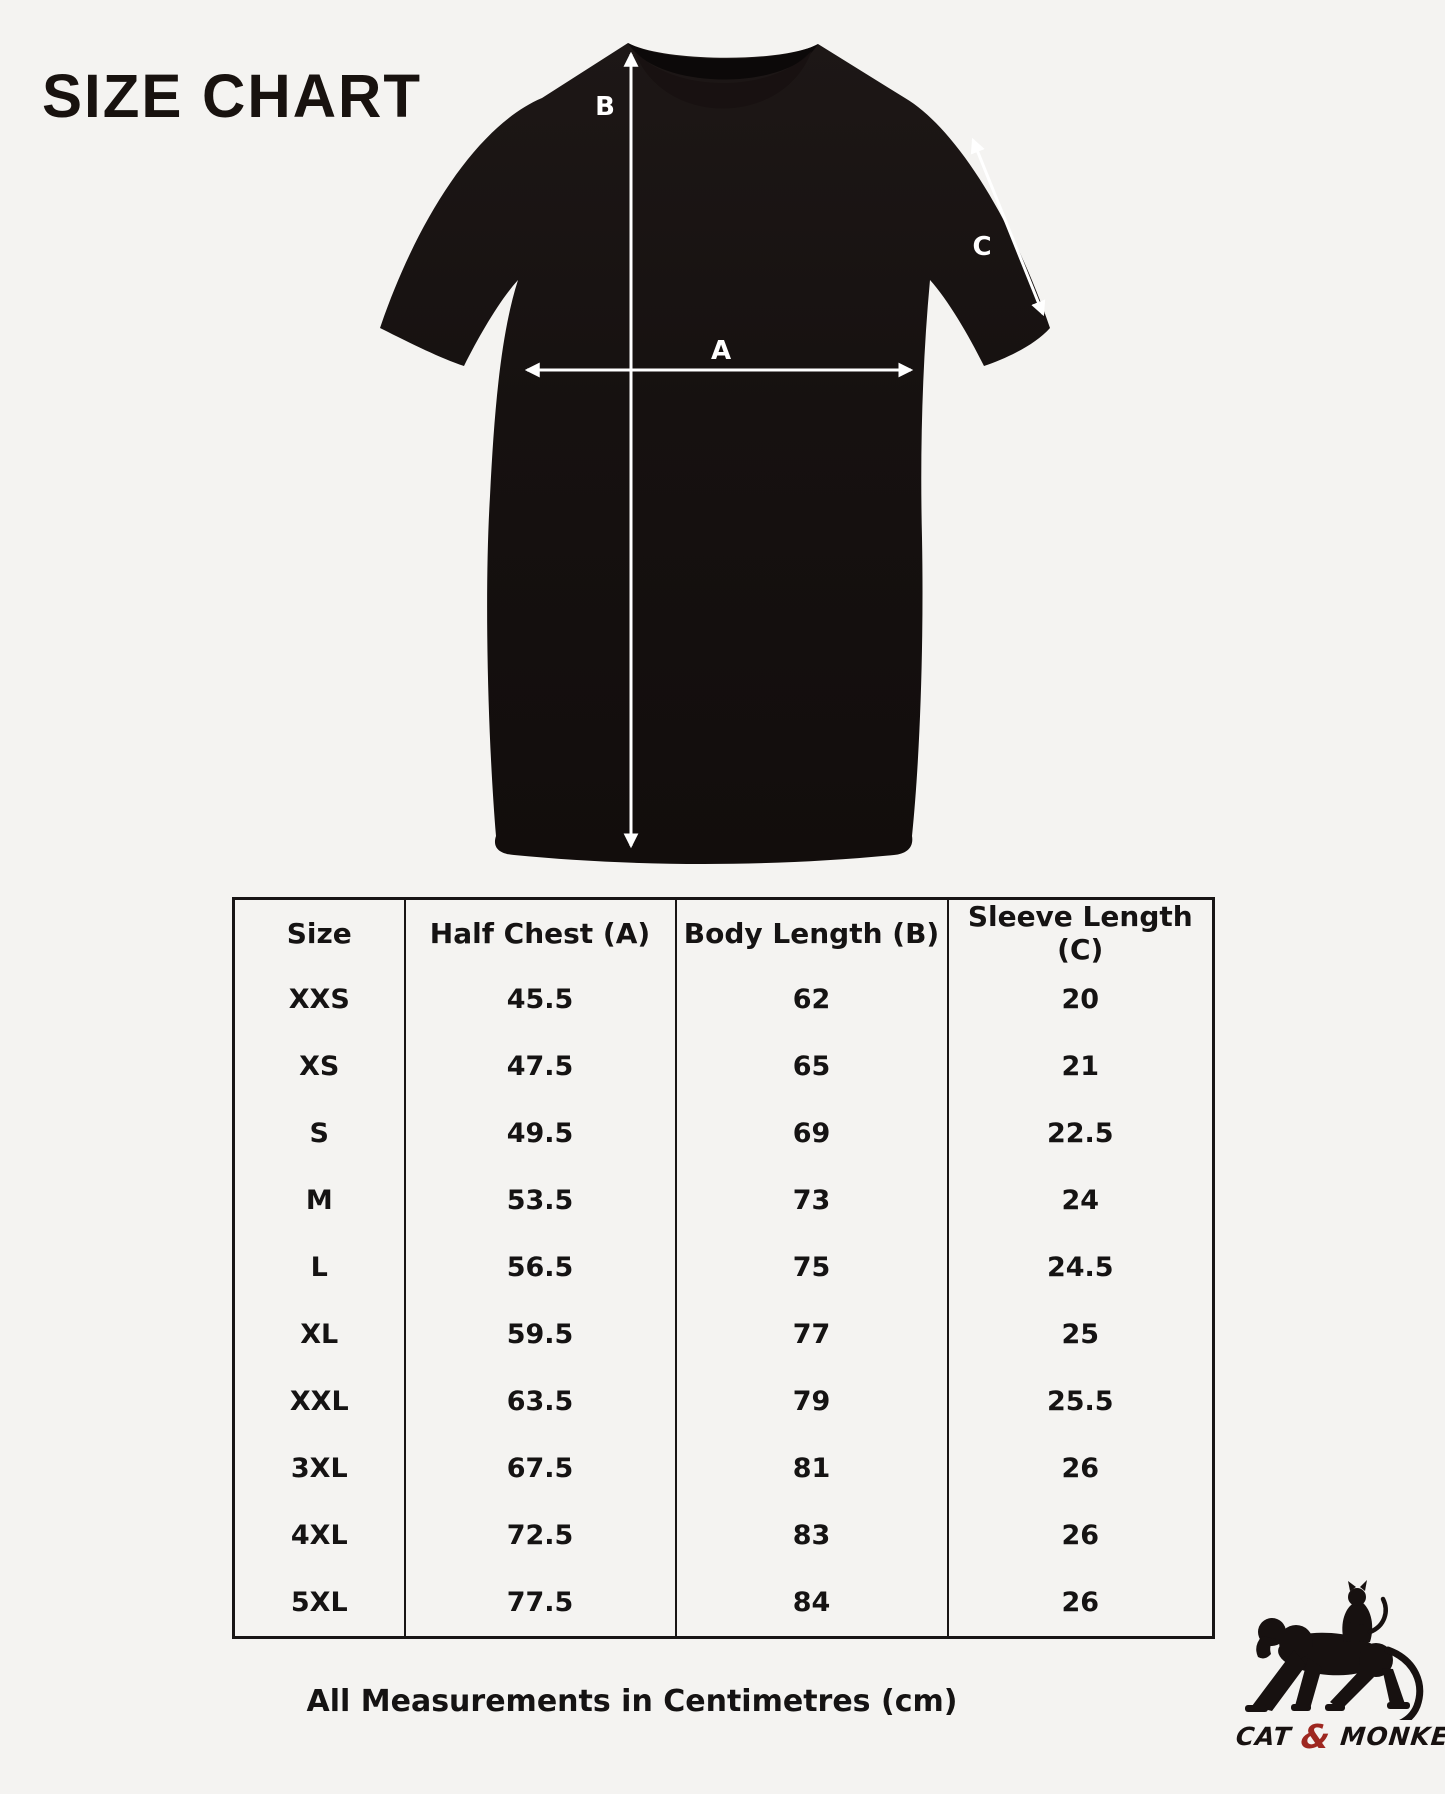 The image size is (1445, 1794). Describe the element at coordinates (539, 1267) in the screenshot. I see `half-chest-cell: 56.5` at that location.